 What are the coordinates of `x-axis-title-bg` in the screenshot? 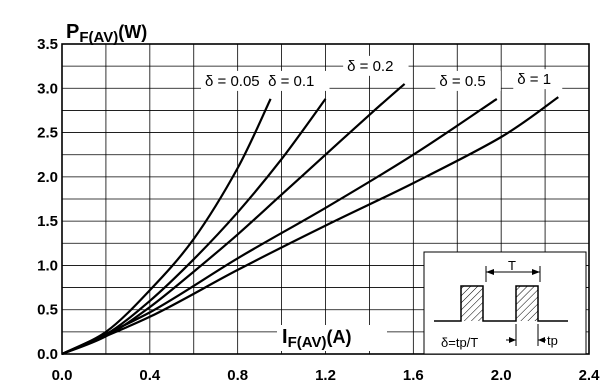 It's located at (332, 338).